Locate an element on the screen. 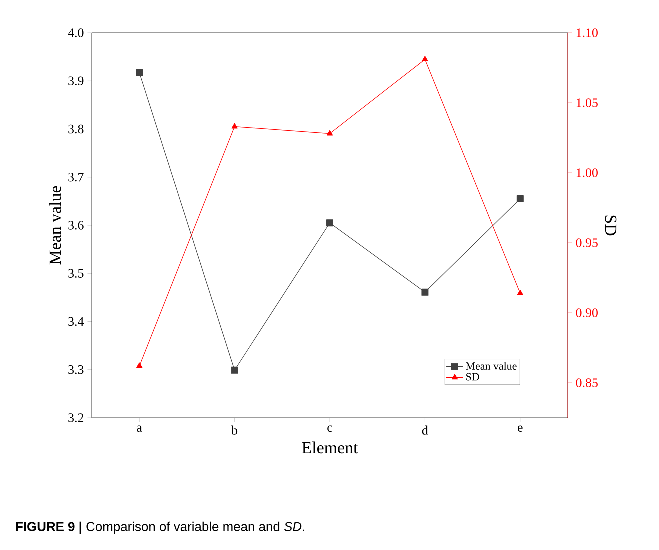 This screenshot has height=550, width=659. legend-label: Mean value is located at coordinates (491, 366).